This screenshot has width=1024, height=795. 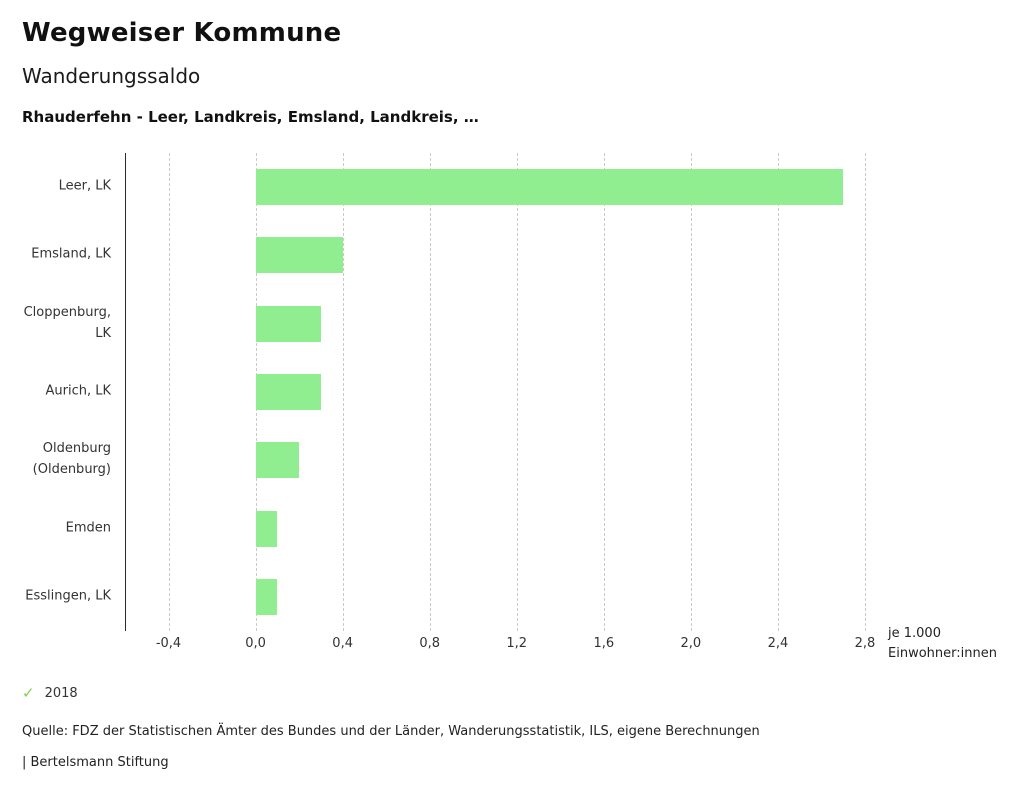 What do you see at coordinates (255, 643) in the screenshot?
I see `x-tick-label: 0,0` at bounding box center [255, 643].